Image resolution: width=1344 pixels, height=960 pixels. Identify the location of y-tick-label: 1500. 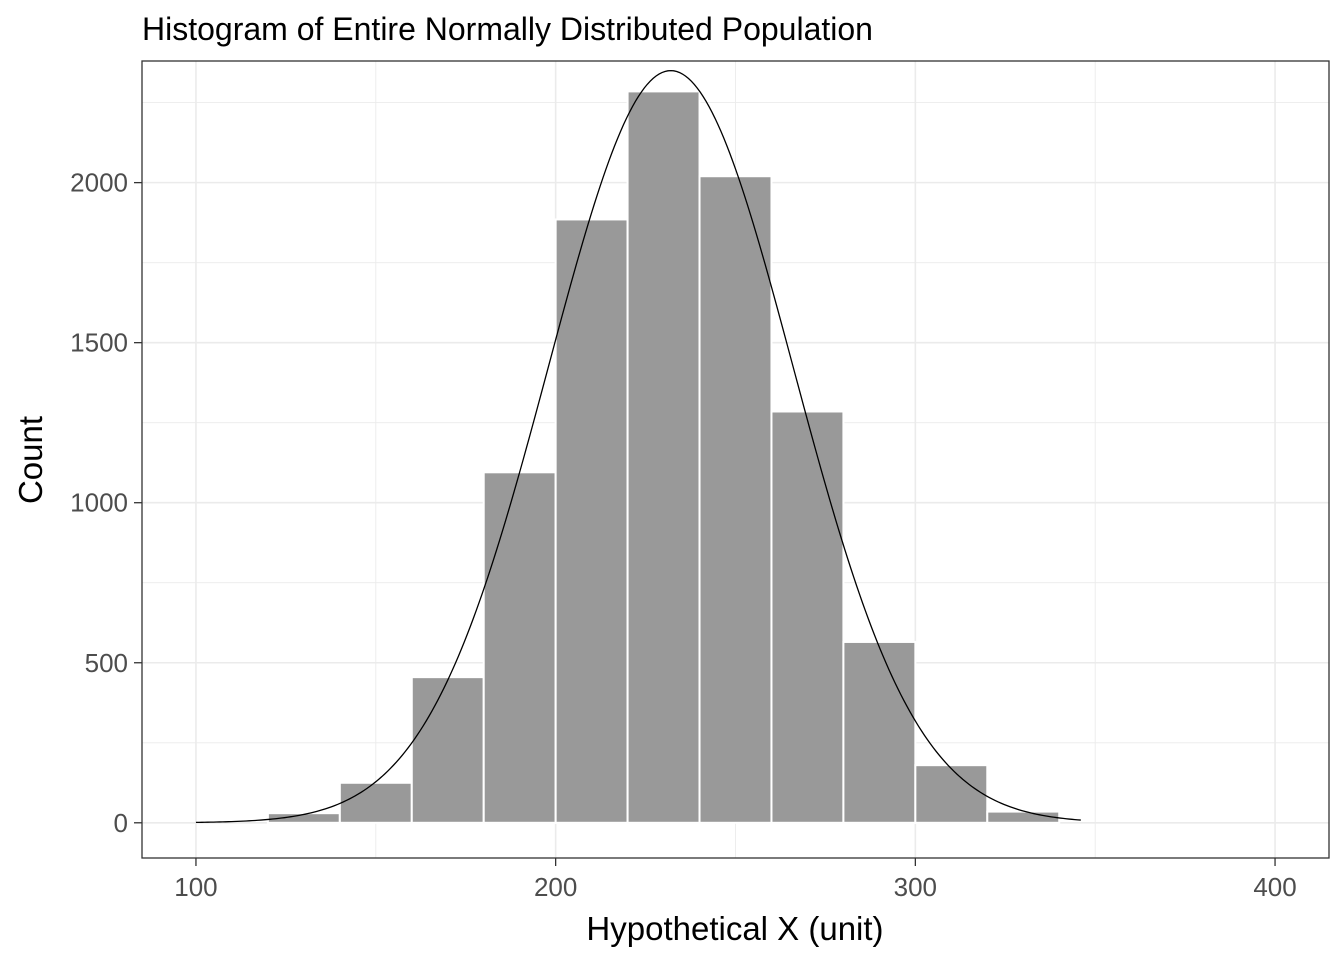
(99, 343).